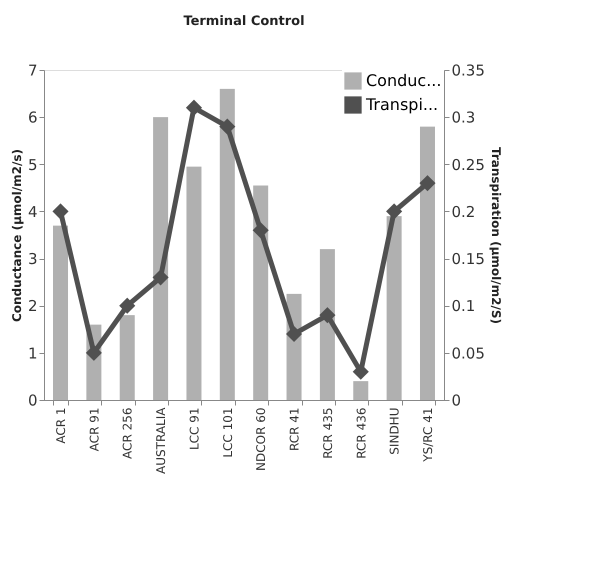 Image resolution: width=589 pixels, height=577 pixels. Describe the element at coordinates (361, 433) in the screenshot. I see `x-tick-label: RCR 436` at that location.